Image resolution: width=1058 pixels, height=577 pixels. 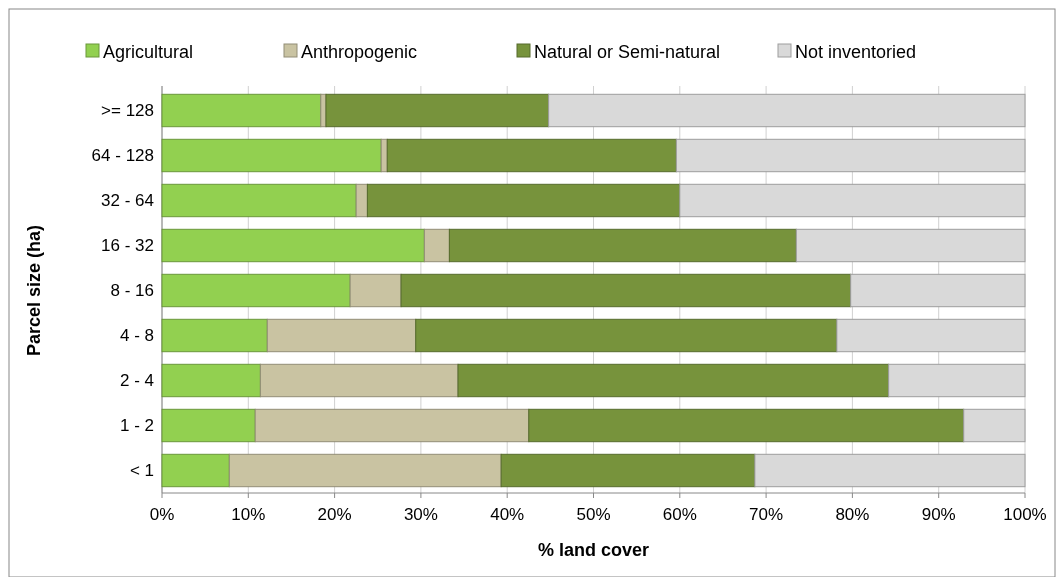 What do you see at coordinates (141, 471) in the screenshot?
I see `y-tick-label: < 1` at bounding box center [141, 471].